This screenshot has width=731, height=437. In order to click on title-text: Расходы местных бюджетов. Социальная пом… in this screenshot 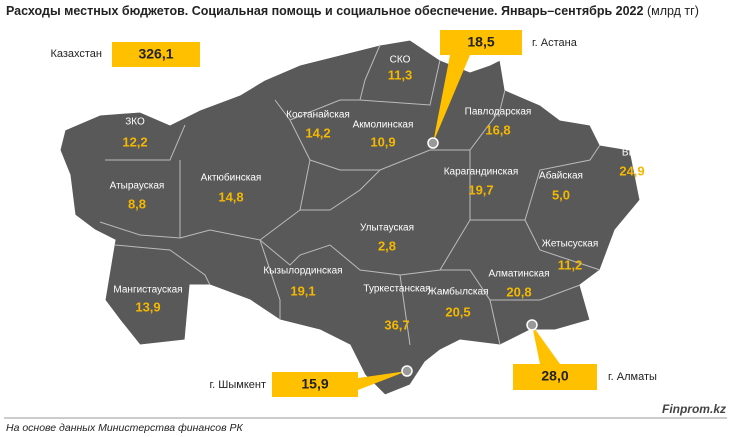, I will do `click(324, 11)`.